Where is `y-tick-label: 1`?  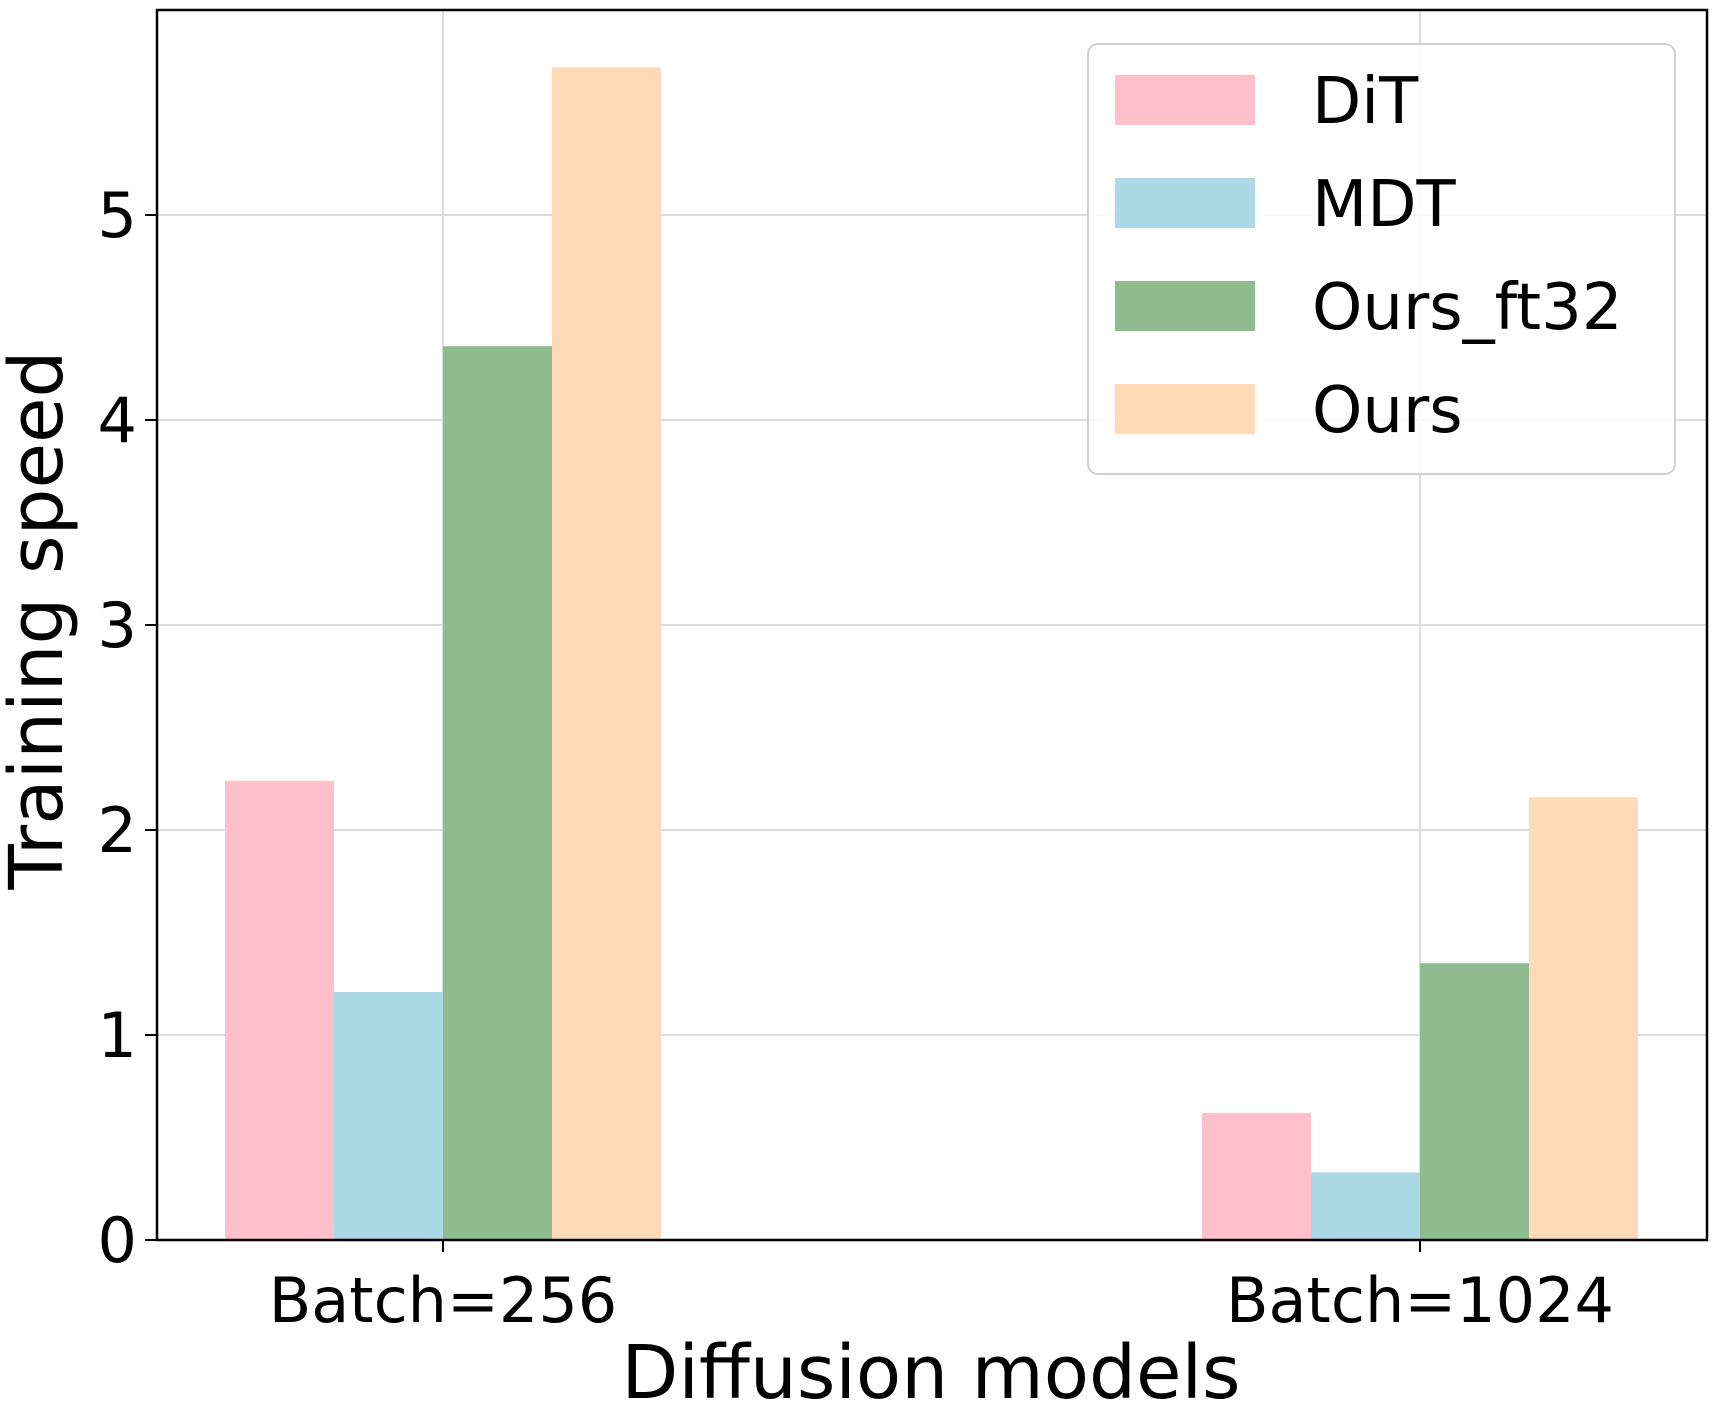 y-tick-label: 1 is located at coordinates (117, 1035).